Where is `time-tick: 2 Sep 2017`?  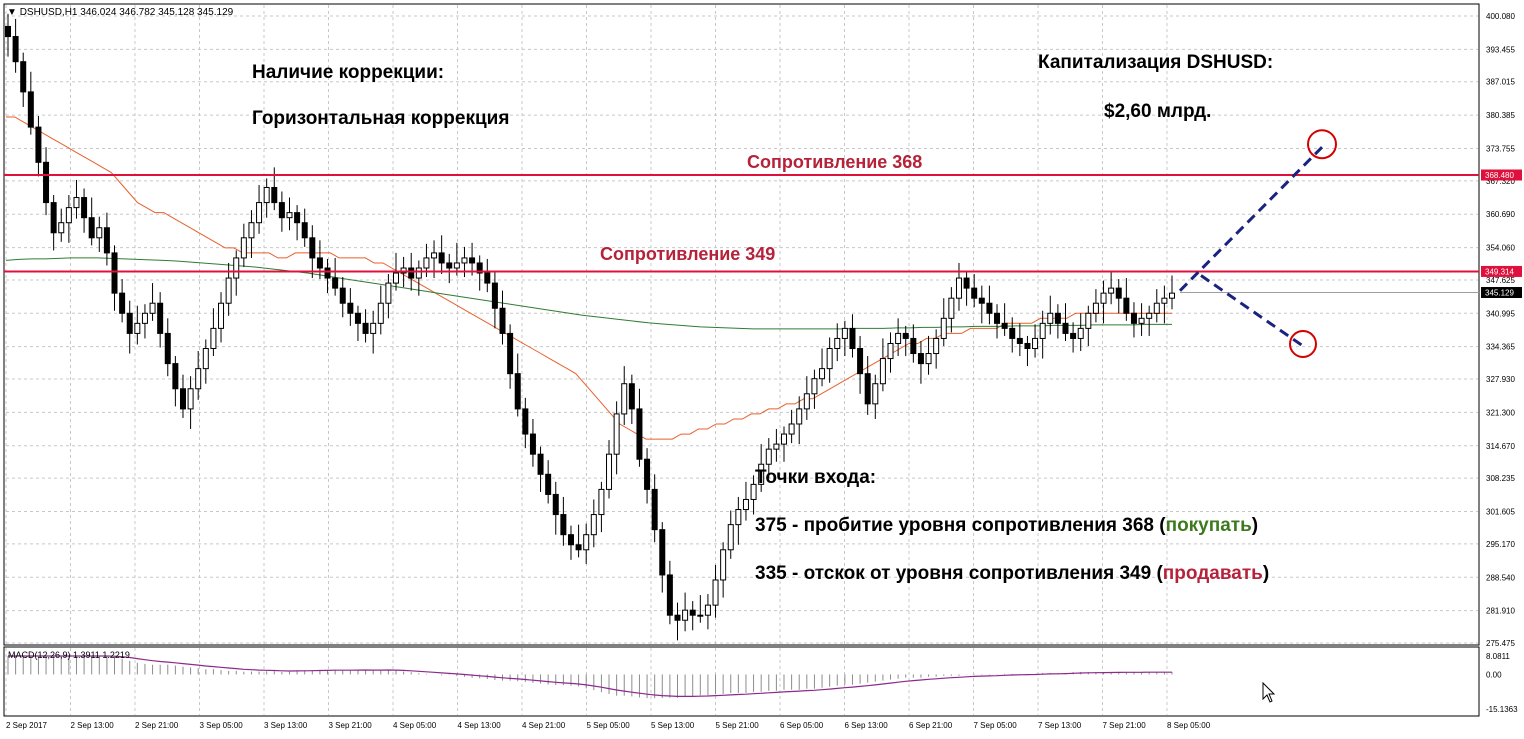 time-tick: 2 Sep 2017 is located at coordinates (26, 725).